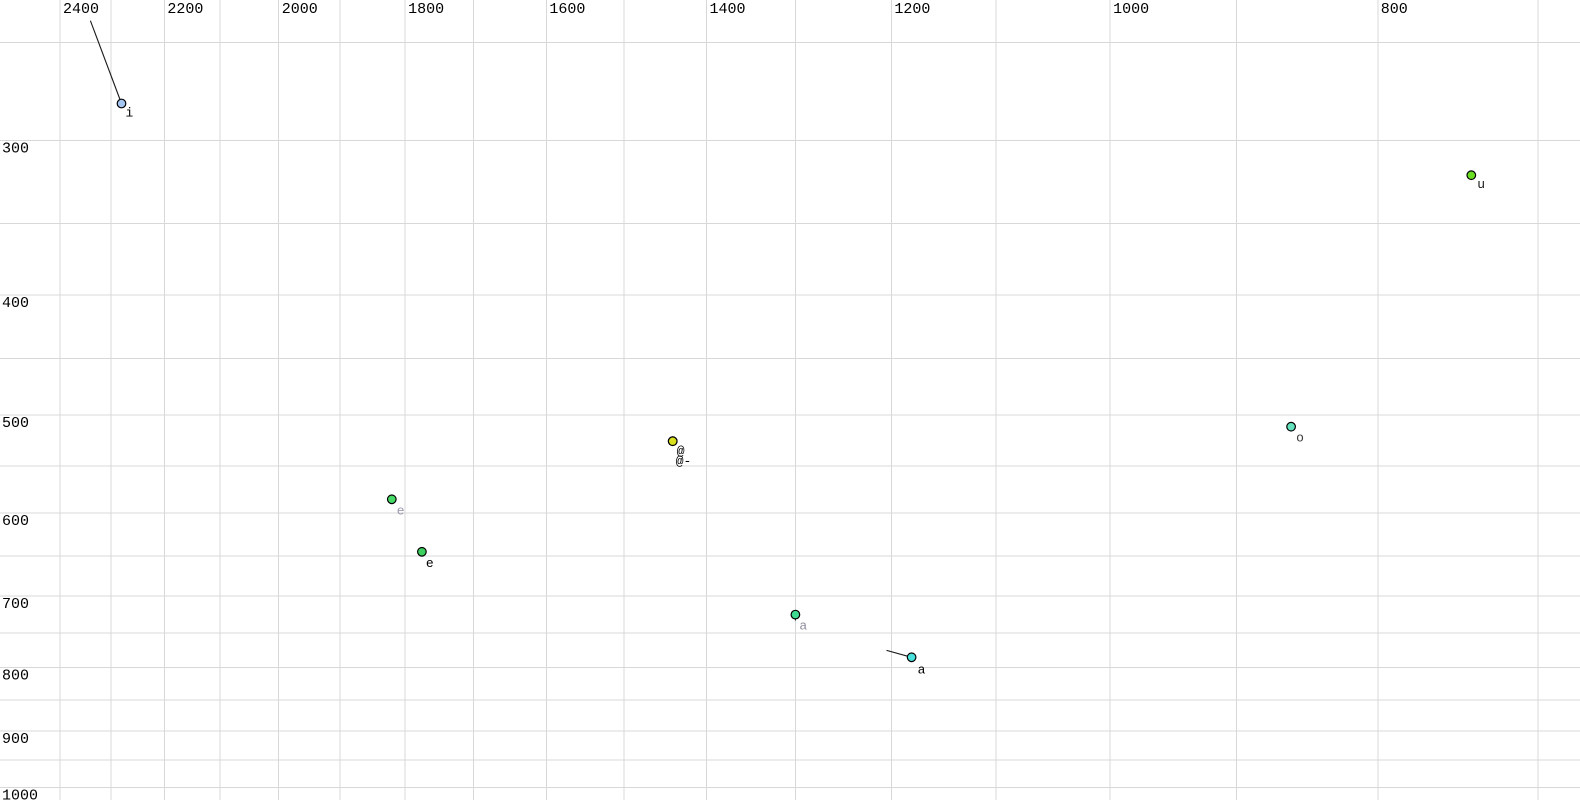 Image resolution: width=1580 pixels, height=800 pixels. Describe the element at coordinates (20, 793) in the screenshot. I see `y-tick-label-1000: 1000` at that location.